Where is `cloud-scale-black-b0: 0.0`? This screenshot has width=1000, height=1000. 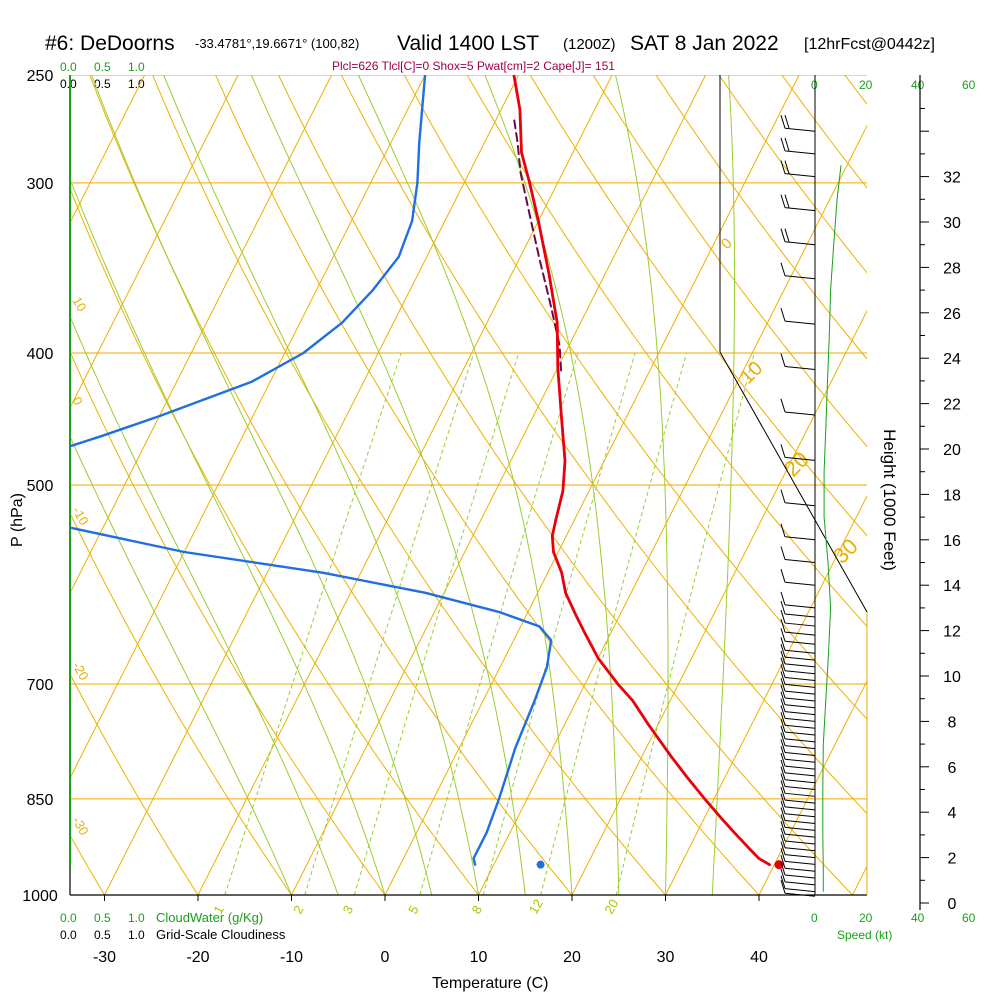 cloud-scale-black-b0: 0.0 is located at coordinates (68, 935).